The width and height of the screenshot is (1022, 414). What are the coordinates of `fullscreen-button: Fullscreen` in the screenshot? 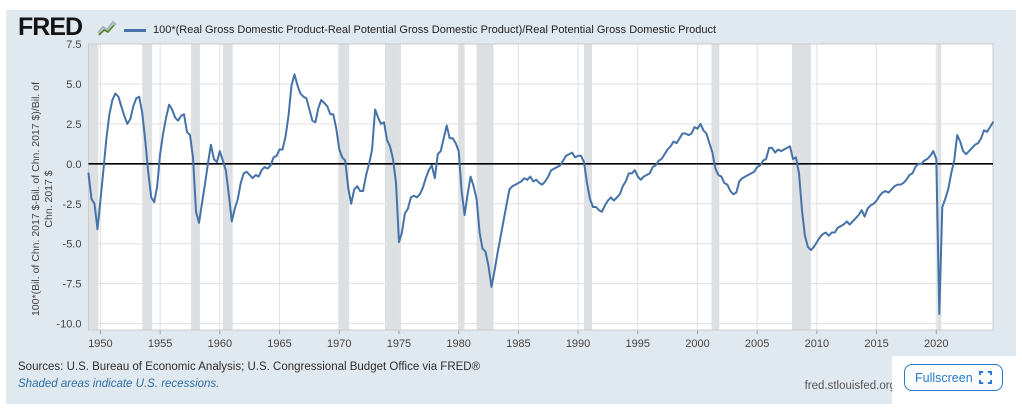 It's located at (953, 377).